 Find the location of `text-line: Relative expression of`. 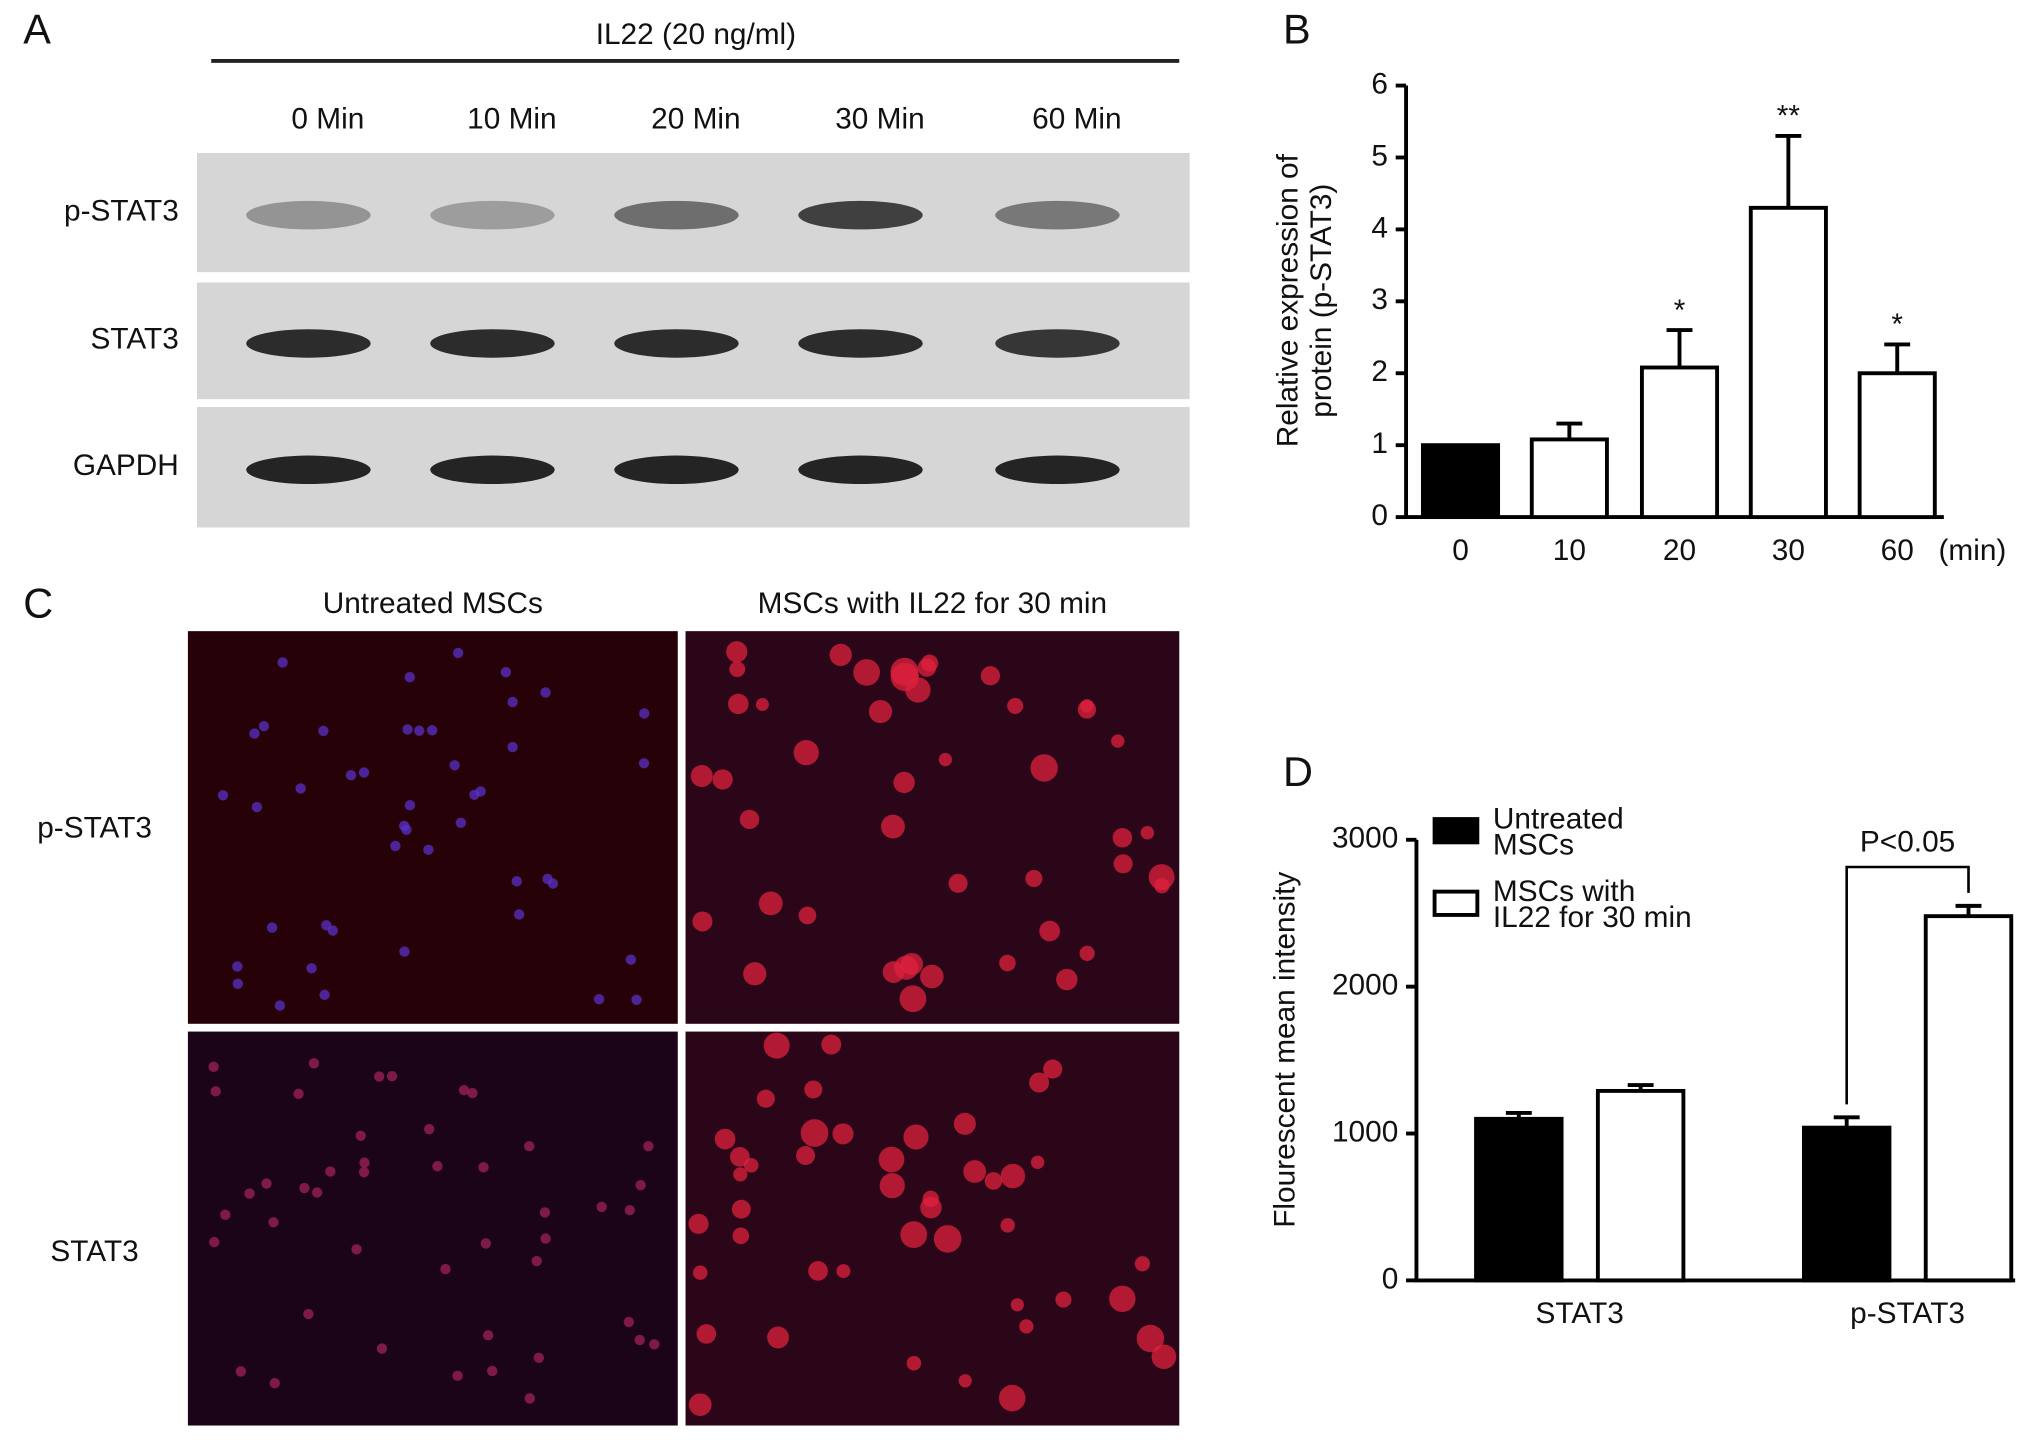

text-line: Relative expression of is located at coordinates (1287, 300).